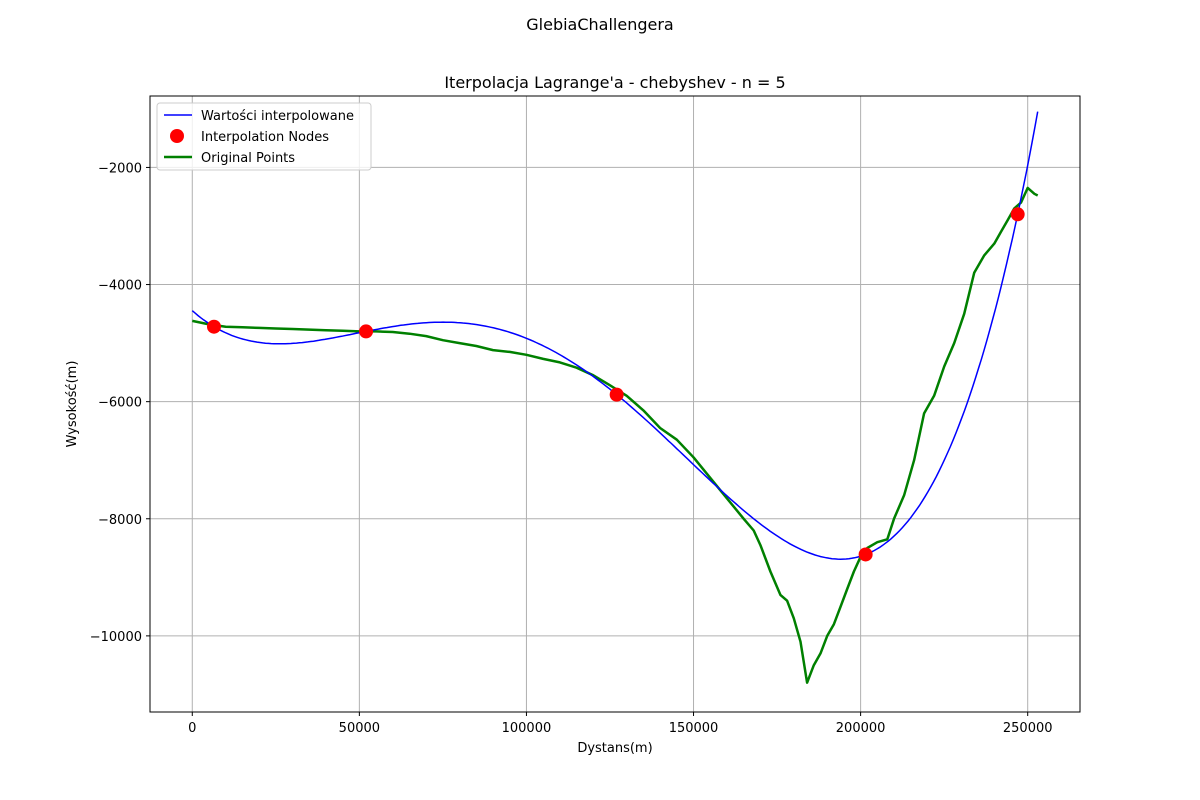 Image resolution: width=1200 pixels, height=800 pixels. Describe the element at coordinates (277, 116) in the screenshot. I see `legend-label-interpolated: Wartości interpolowane` at that location.